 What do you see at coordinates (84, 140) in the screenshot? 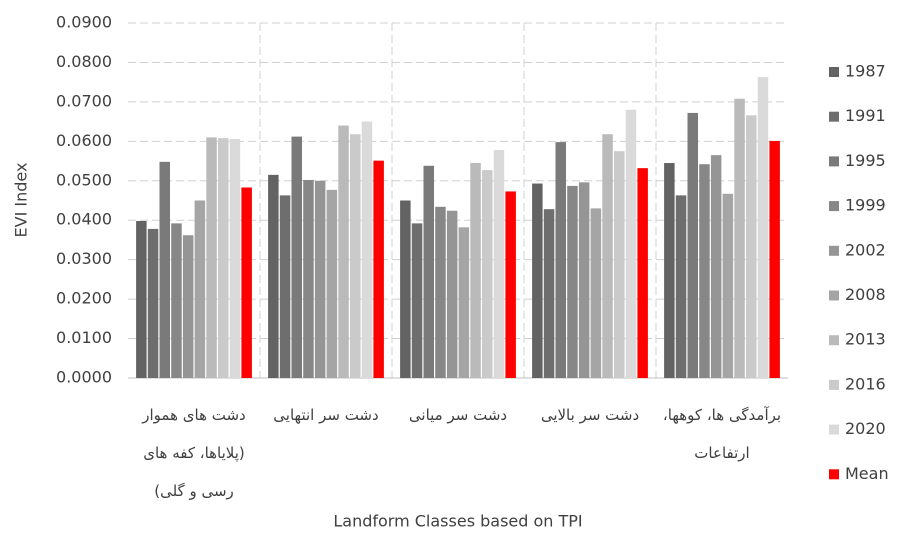
I see `y-tick-label: 0.0600` at bounding box center [84, 140].